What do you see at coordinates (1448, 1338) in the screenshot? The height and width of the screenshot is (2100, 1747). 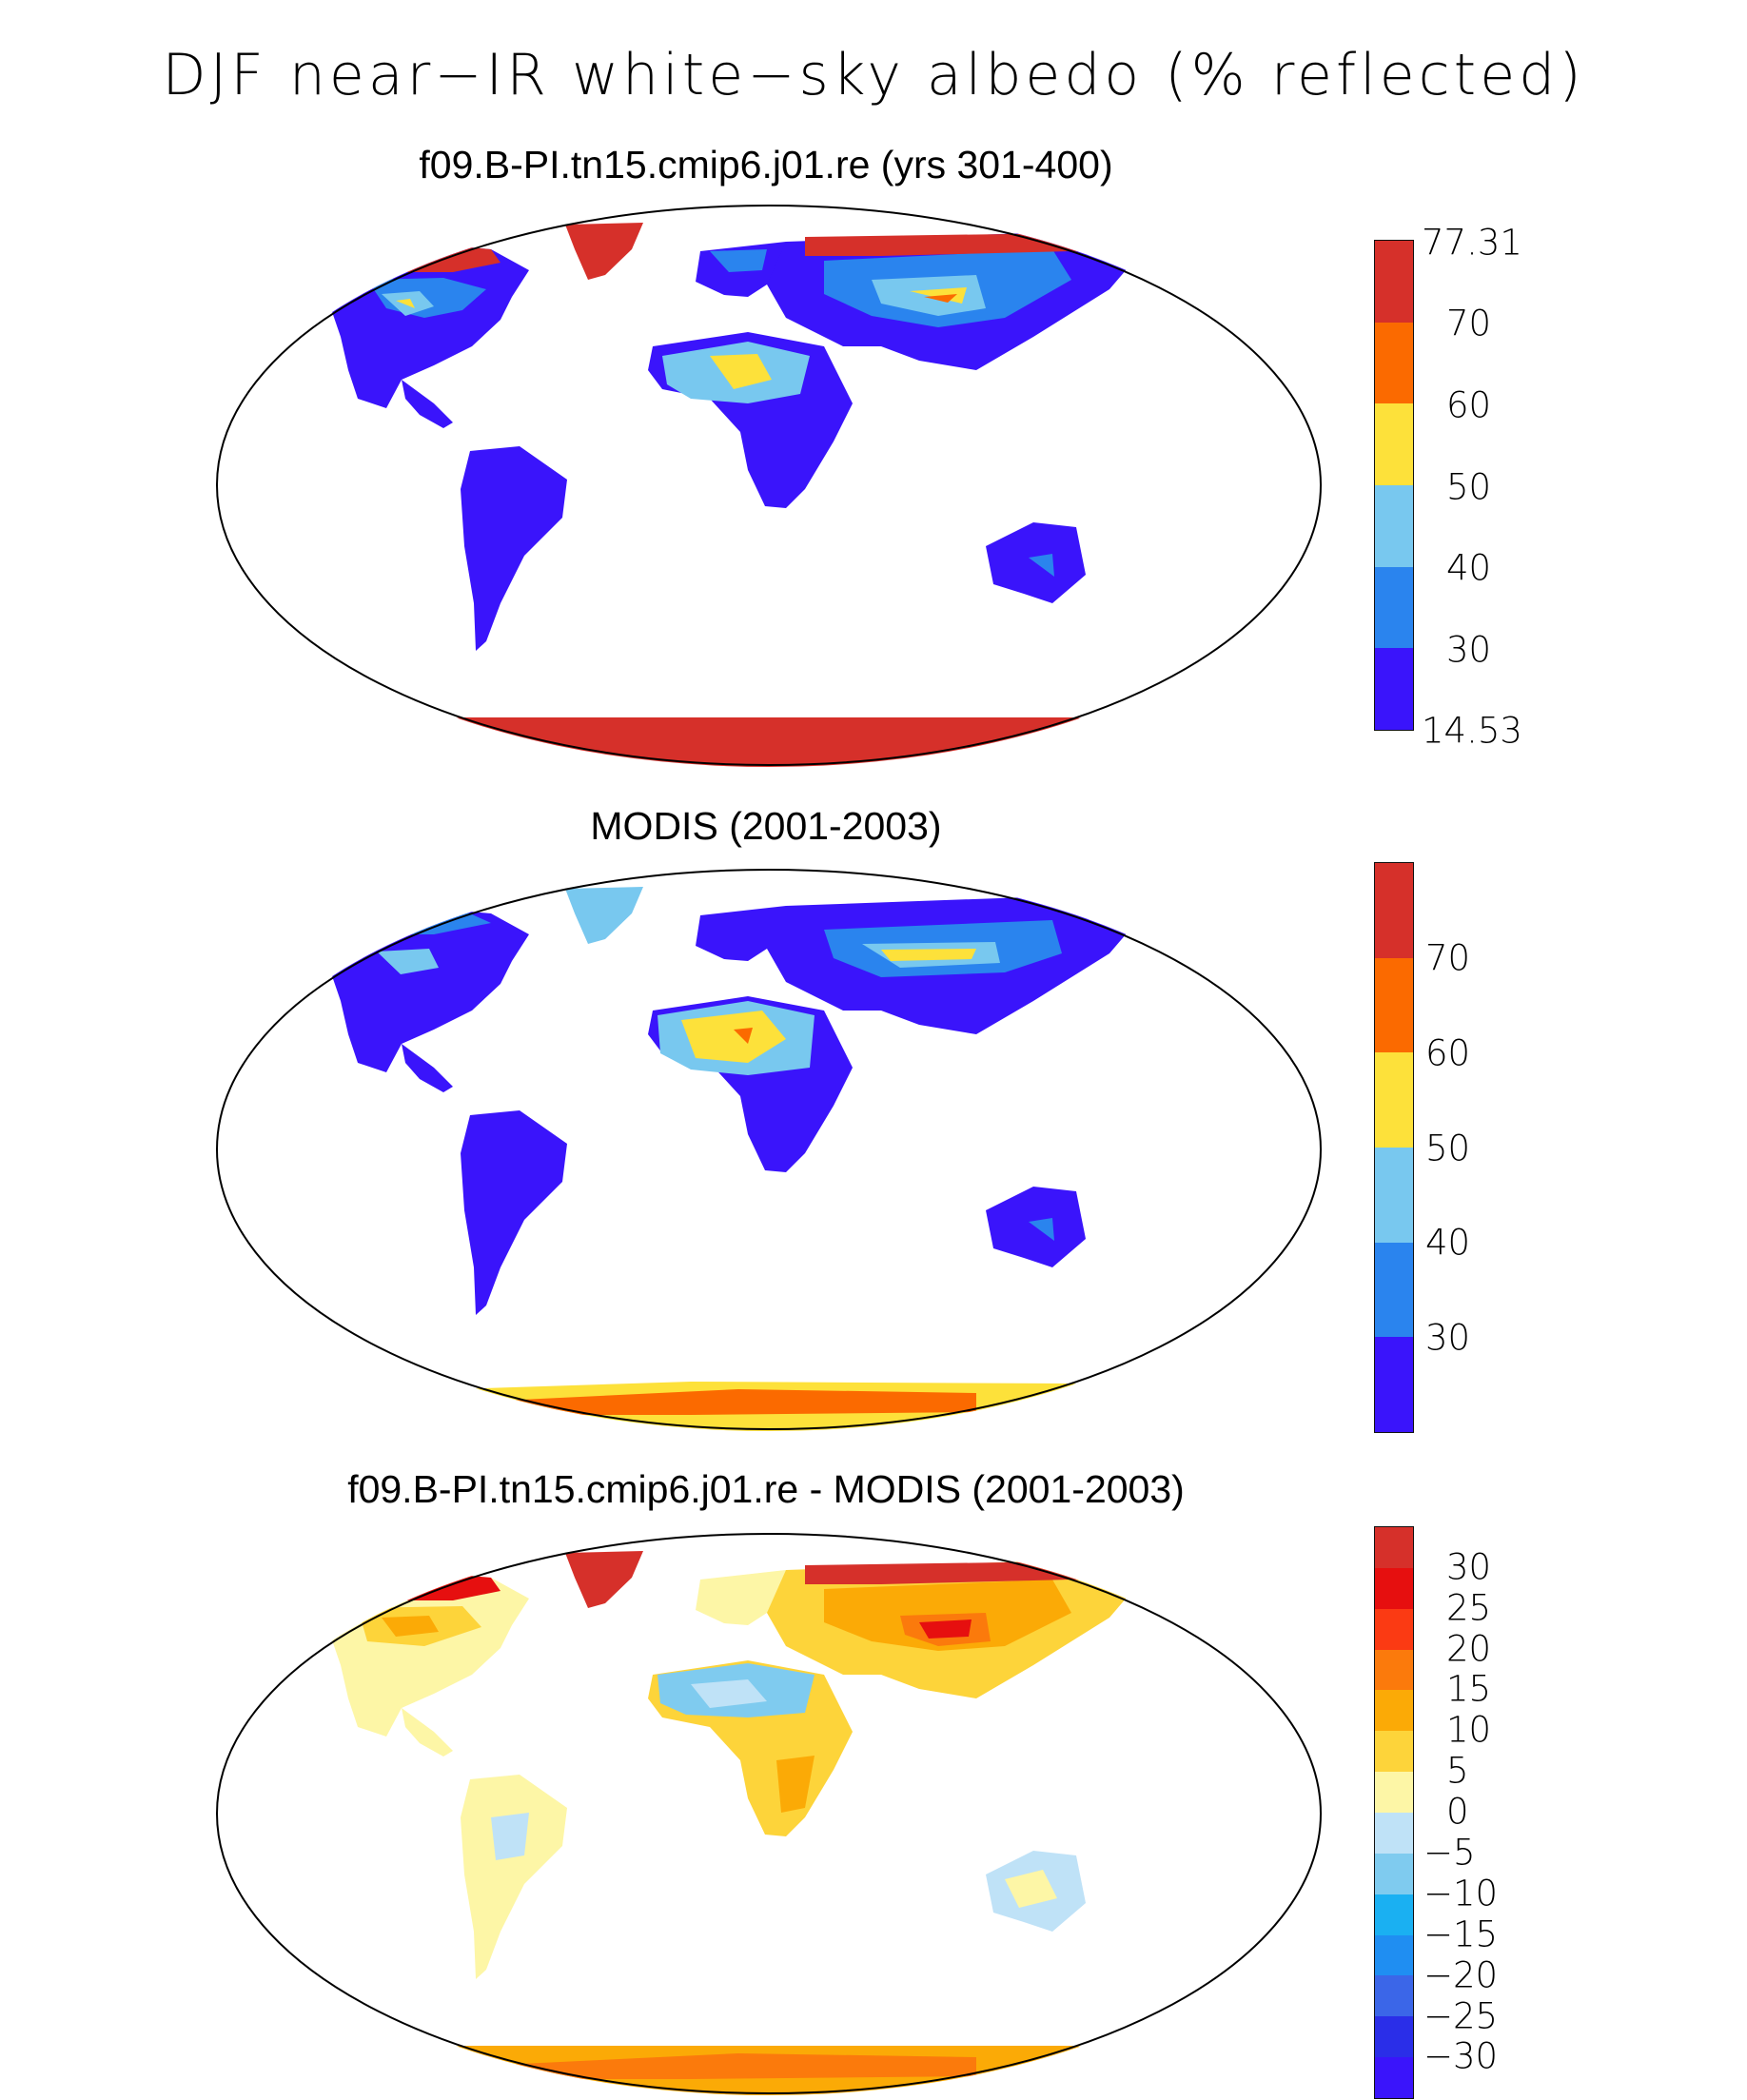 I see `colorbar-2-label: 30` at bounding box center [1448, 1338].